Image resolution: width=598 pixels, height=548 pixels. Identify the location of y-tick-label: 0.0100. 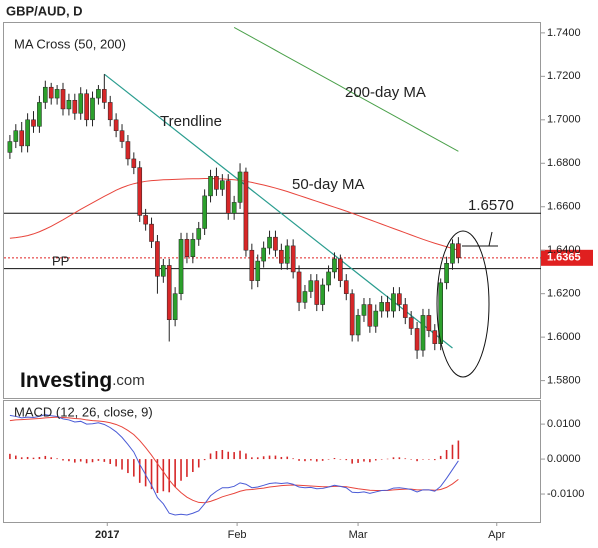
(564, 424).